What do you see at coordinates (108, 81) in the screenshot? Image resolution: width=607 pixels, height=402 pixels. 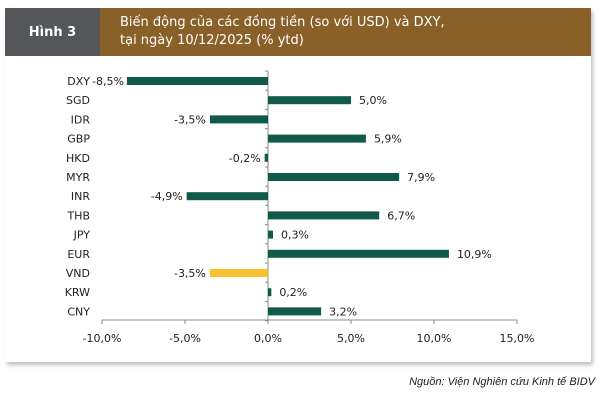 I see `data-label: -8,5%` at bounding box center [108, 81].